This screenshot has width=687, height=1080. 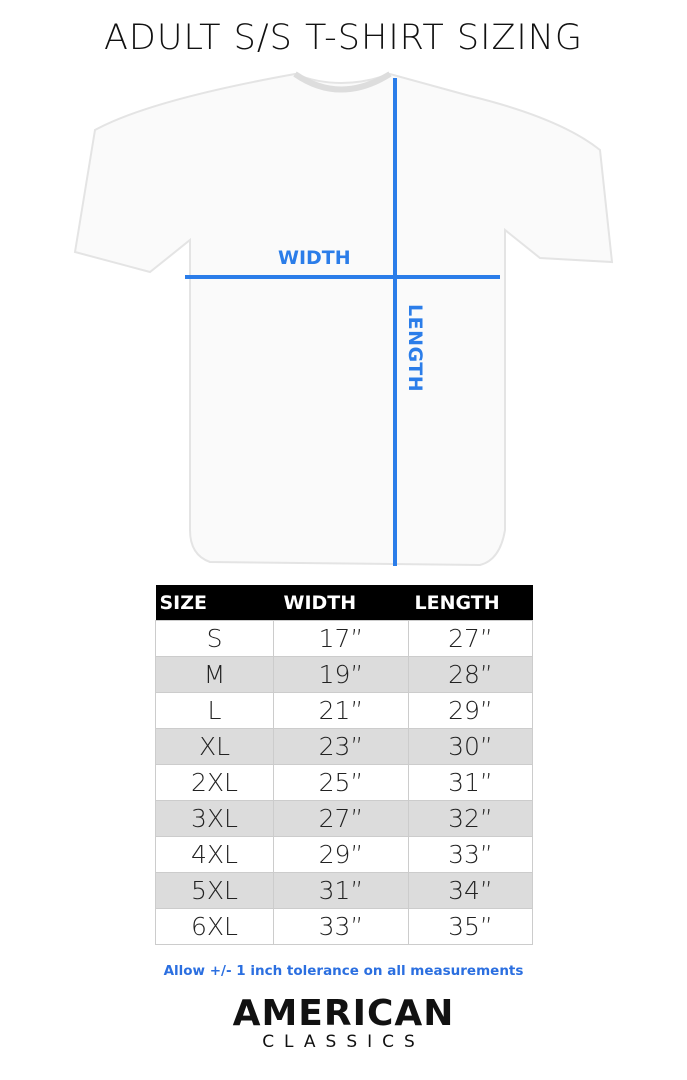 What do you see at coordinates (470, 746) in the screenshot?
I see `length-cell: 30”` at bounding box center [470, 746].